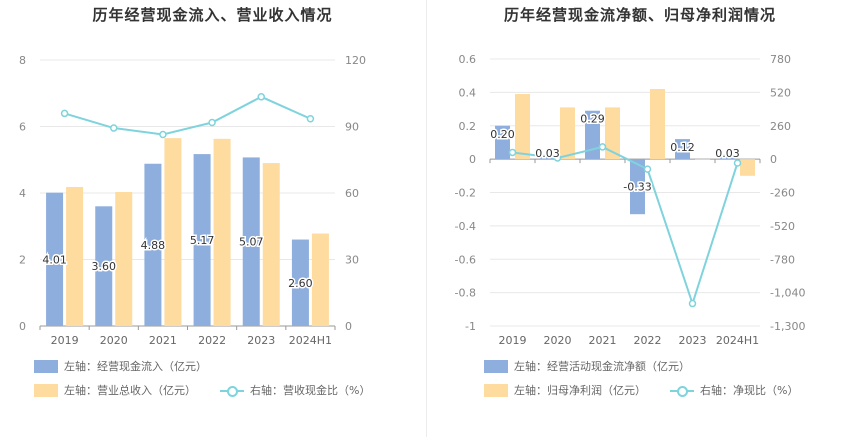 This screenshot has width=850, height=437. Describe the element at coordinates (130, 390) in the screenshot. I see `legend-label-revenue: 左轴：营业总收入（亿元）` at that location.